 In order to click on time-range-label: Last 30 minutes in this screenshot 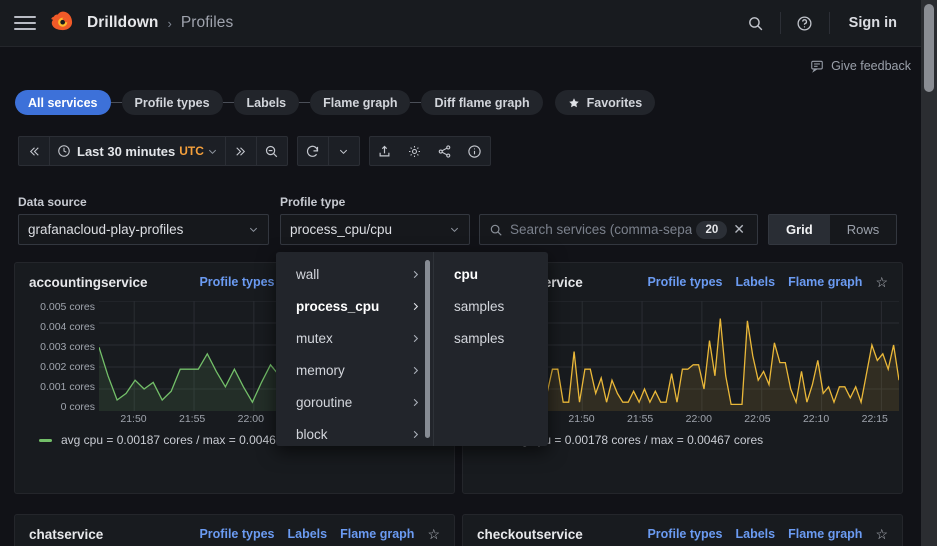, I will do `click(126, 151)`.